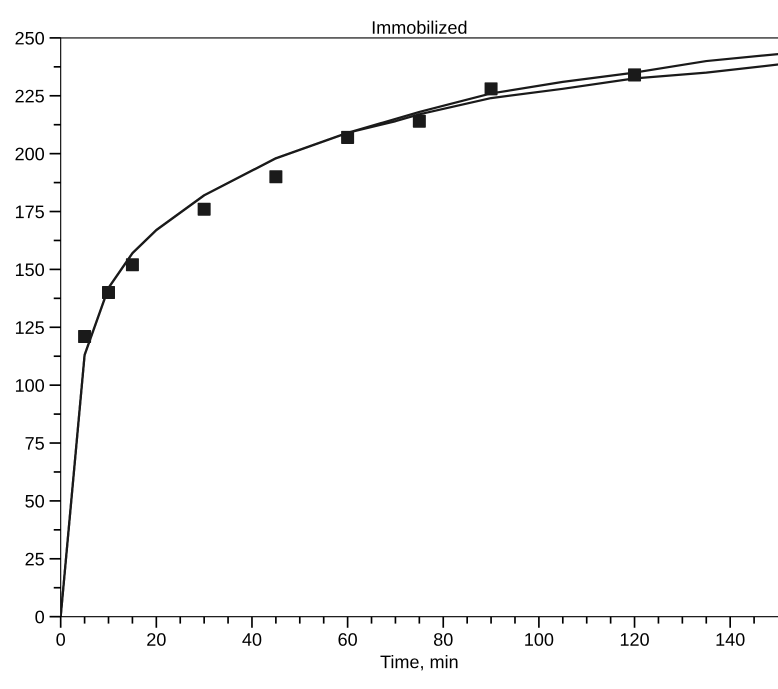 This screenshot has height=689, width=778. I want to click on y-tick-label: 25, so click(35, 559).